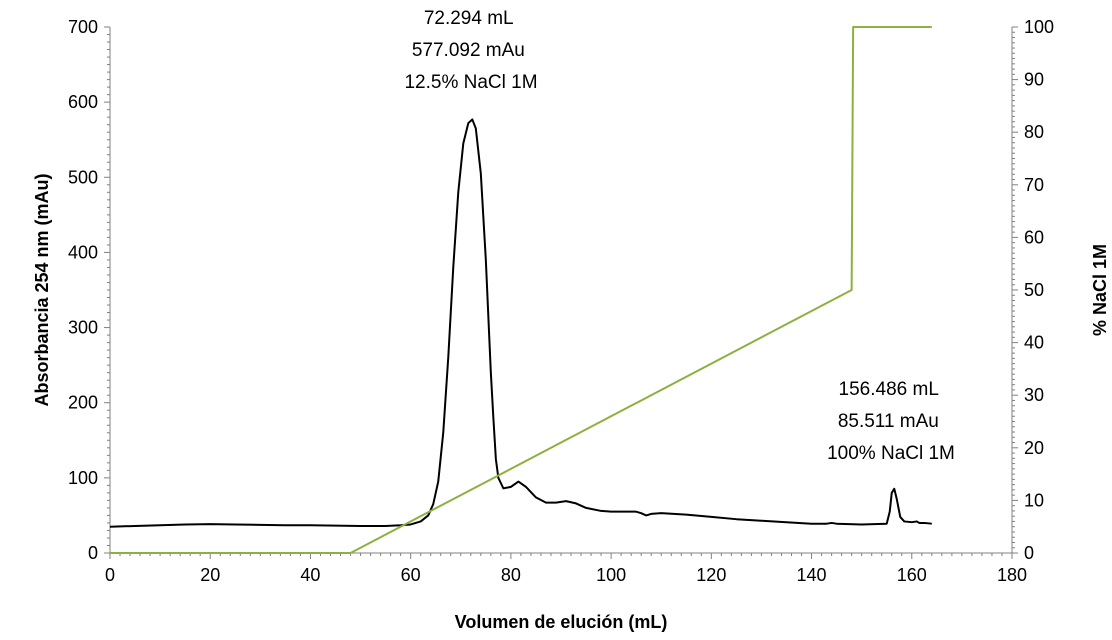 The width and height of the screenshot is (1112, 640). What do you see at coordinates (1034, 80) in the screenshot?
I see `y2-tick-label: 90` at bounding box center [1034, 80].